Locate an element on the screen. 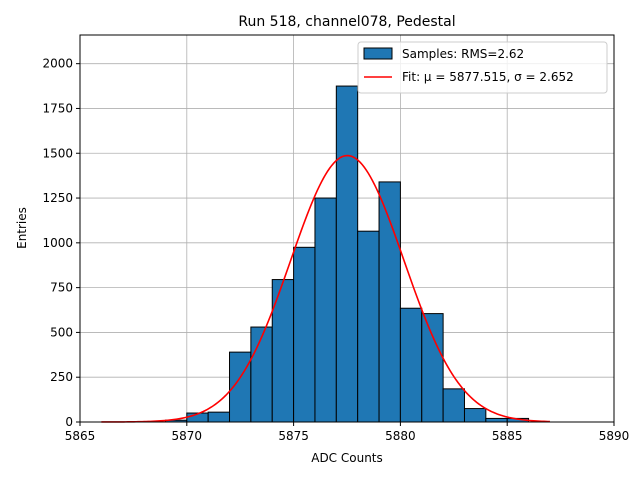  y-tick-label: 2000 is located at coordinates (57, 64).